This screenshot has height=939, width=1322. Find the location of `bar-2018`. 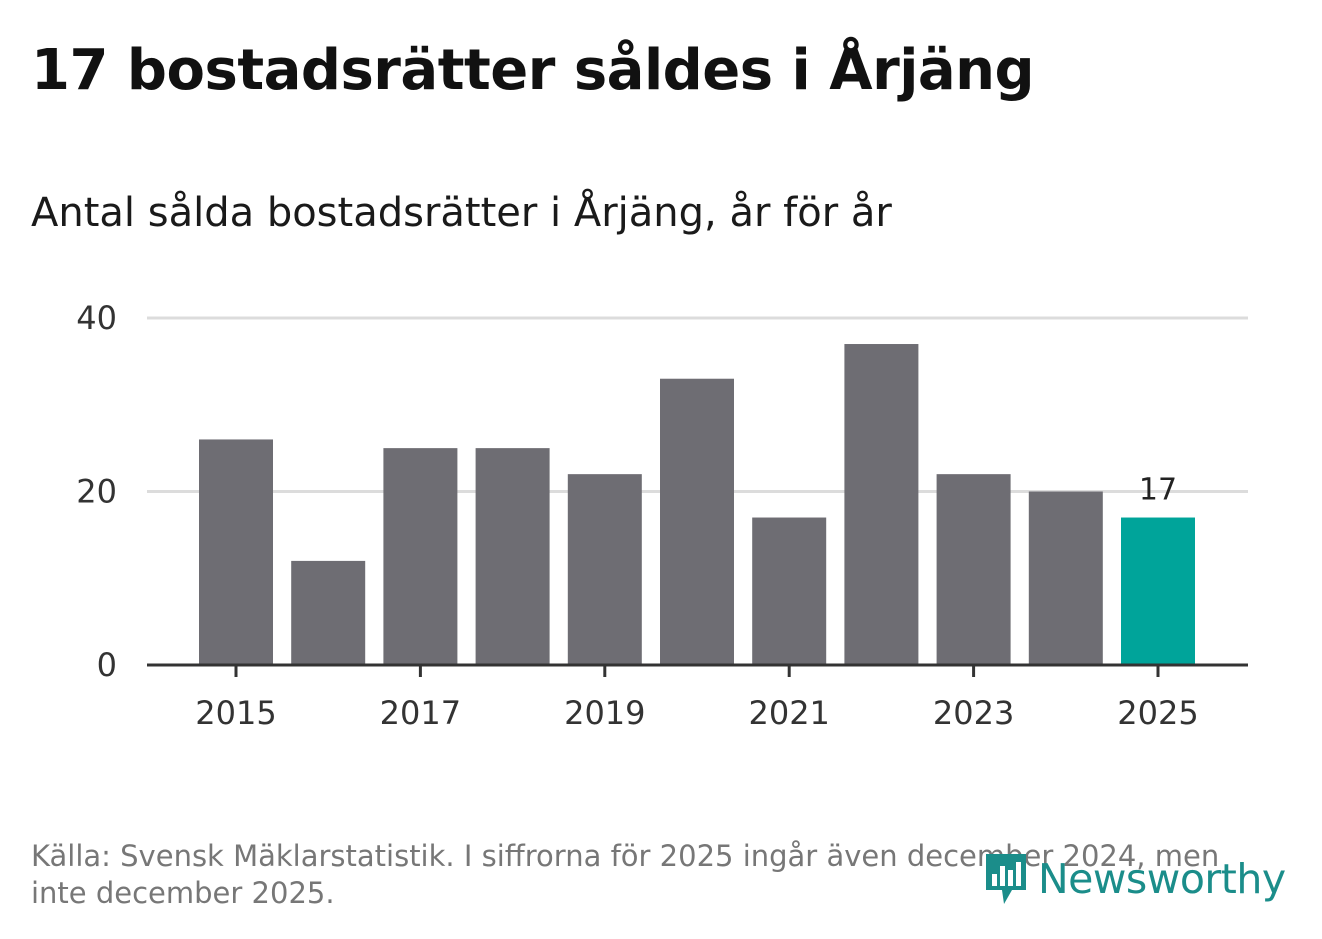

bar-2018 is located at coordinates (512, 556).